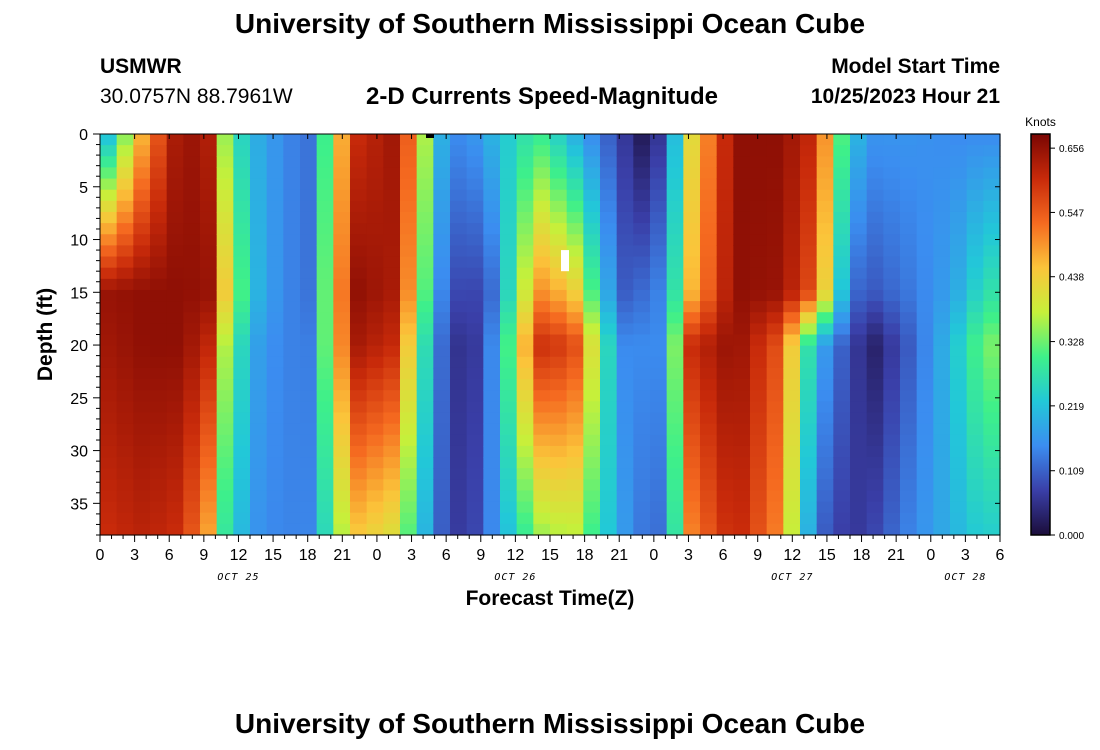 Image resolution: width=1100 pixels, height=750 pixels. What do you see at coordinates (792, 577) in the screenshot?
I see `x-date-label: OCT 27` at bounding box center [792, 577].